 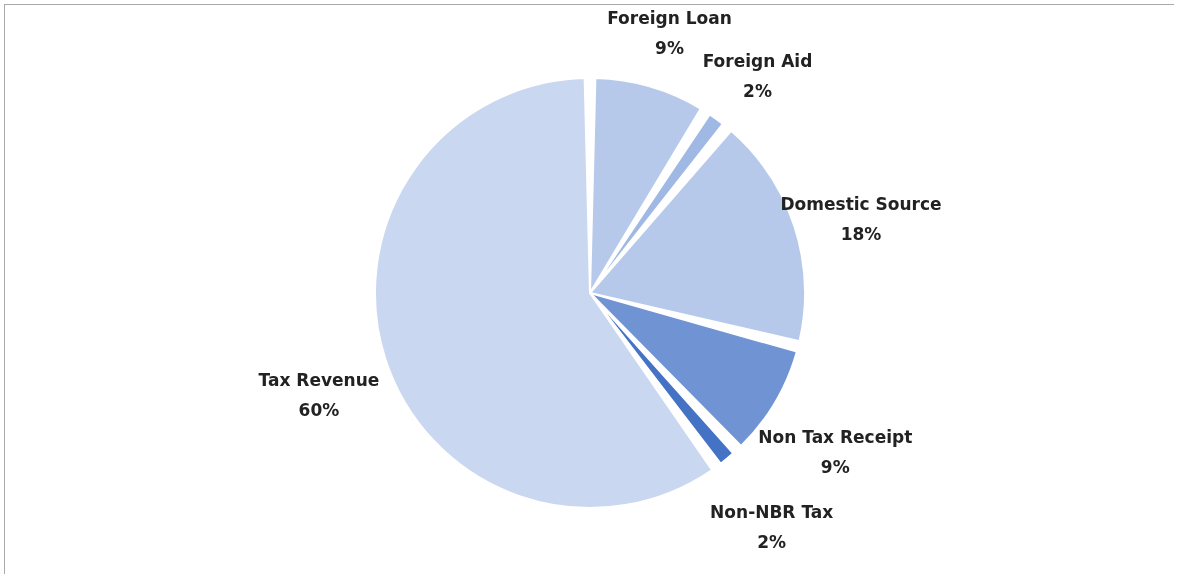 I want to click on slice-label: Non-NBR Tax, so click(x=772, y=511).